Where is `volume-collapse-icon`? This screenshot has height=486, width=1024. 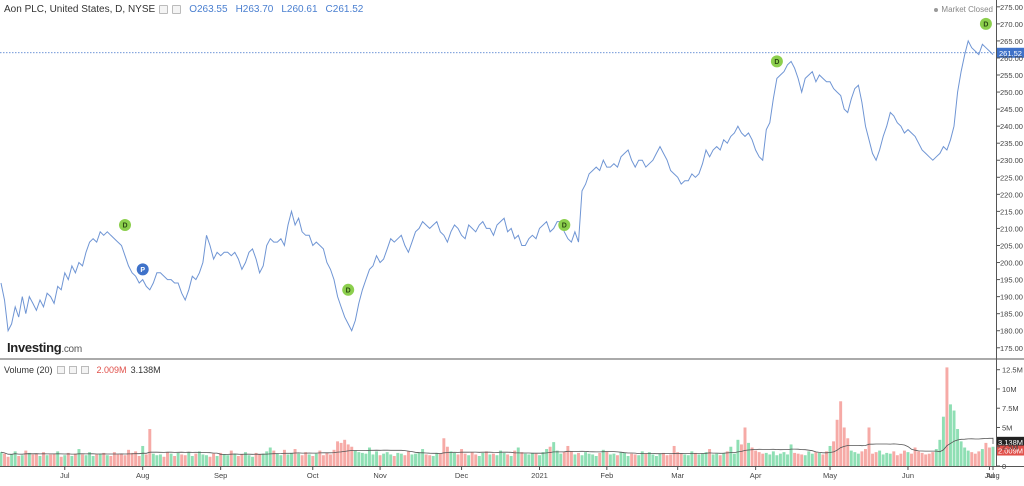 volume-collapse-icon is located at coordinates (60, 370).